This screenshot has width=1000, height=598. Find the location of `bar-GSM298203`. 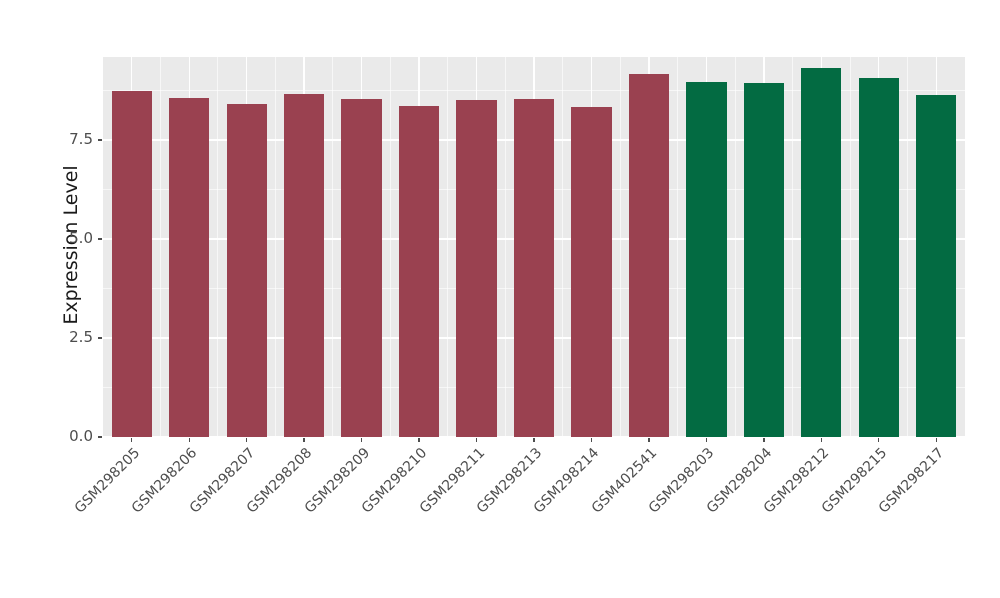

bar-GSM298203 is located at coordinates (706, 259).